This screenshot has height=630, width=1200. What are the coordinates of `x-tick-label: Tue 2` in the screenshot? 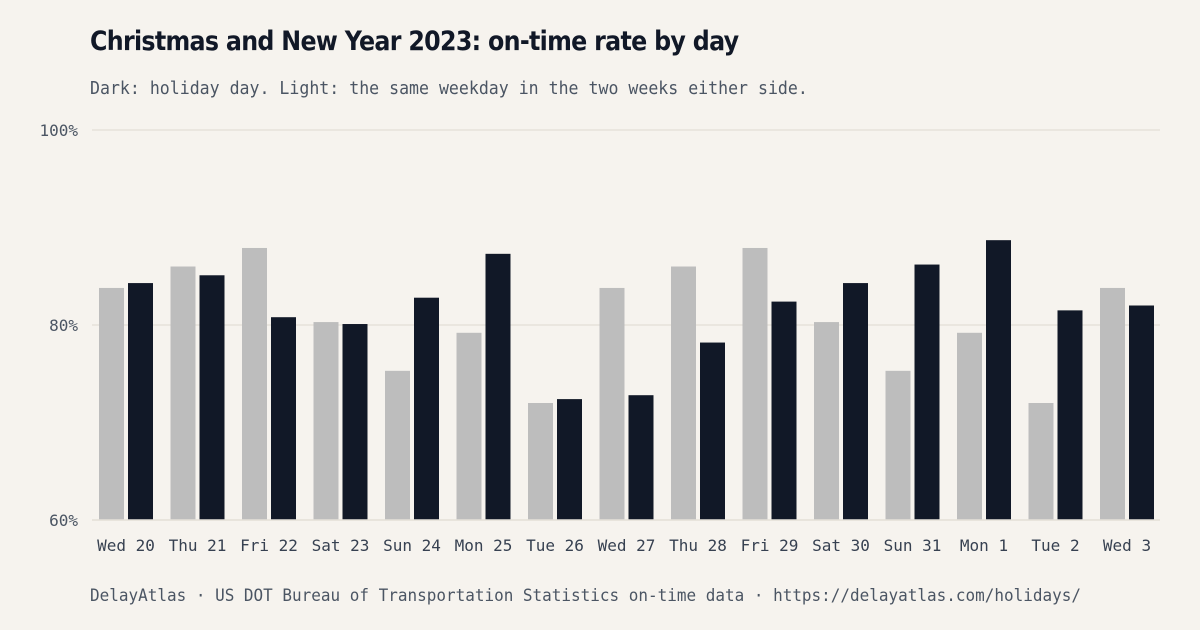 It's located at (1055, 545).